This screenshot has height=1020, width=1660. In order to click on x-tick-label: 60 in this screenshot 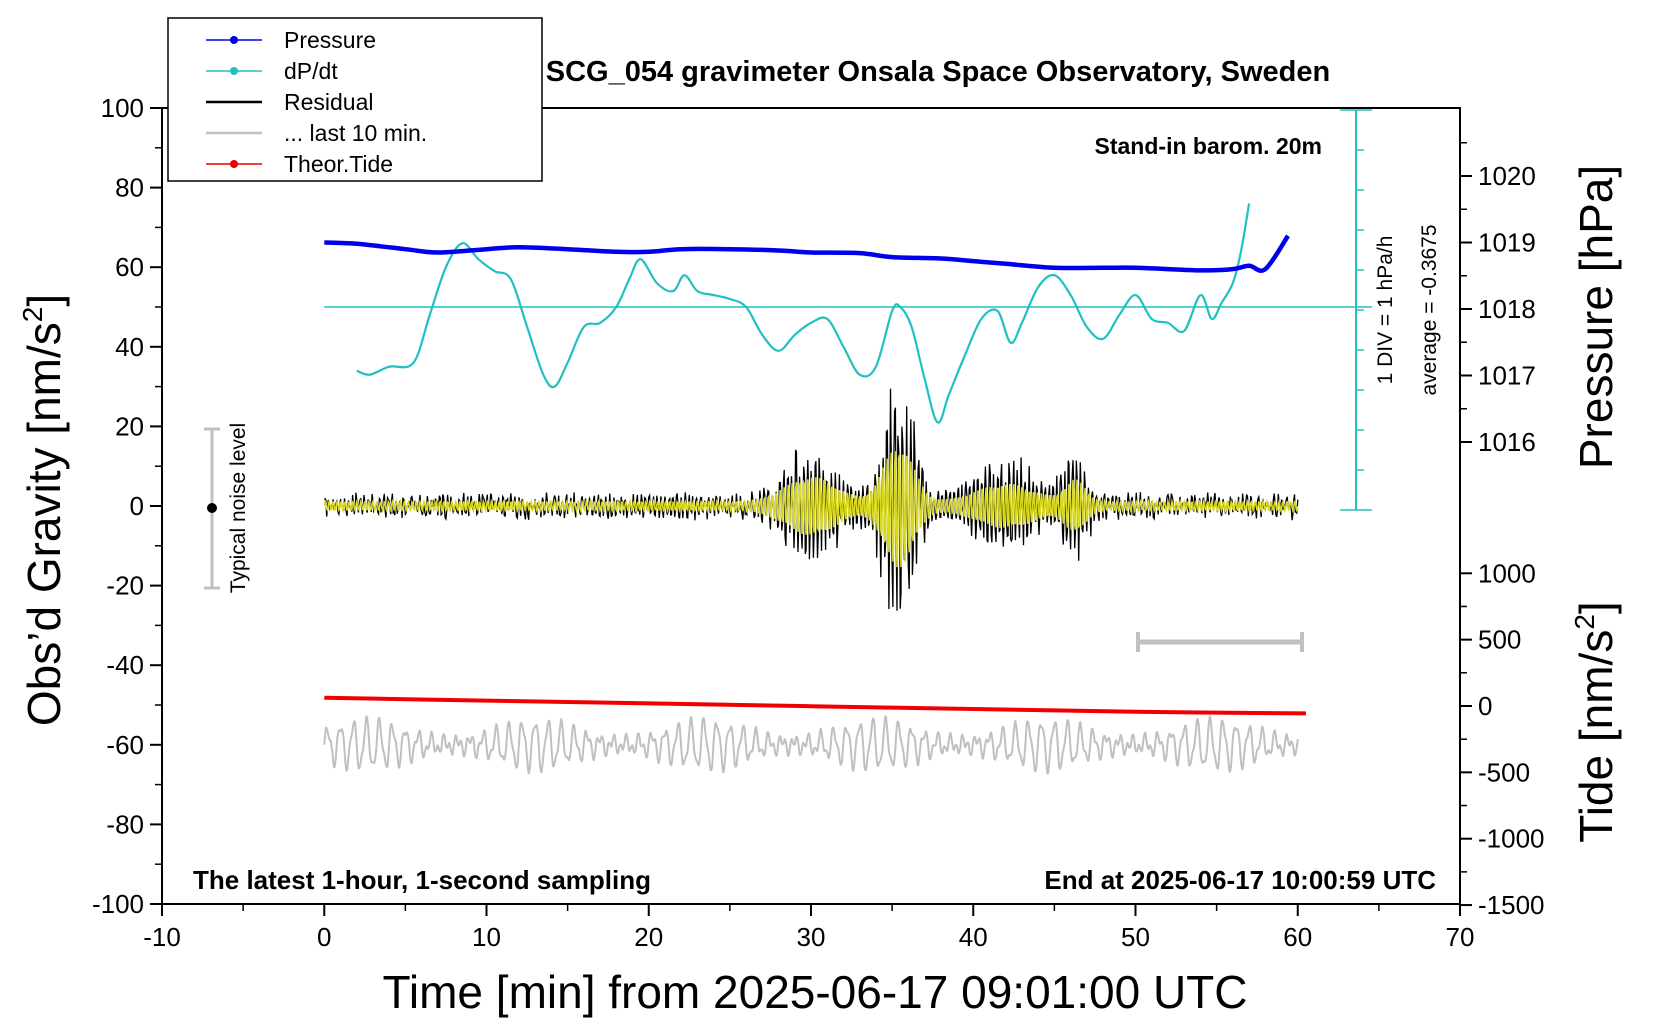, I will do `click(1297, 937)`.